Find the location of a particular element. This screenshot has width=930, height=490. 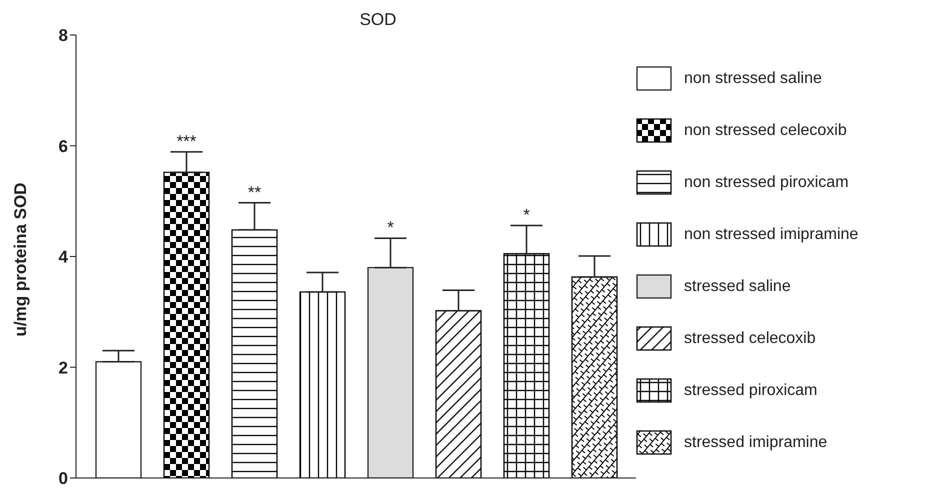

legend-label: non stressed imipramine is located at coordinates (771, 235).